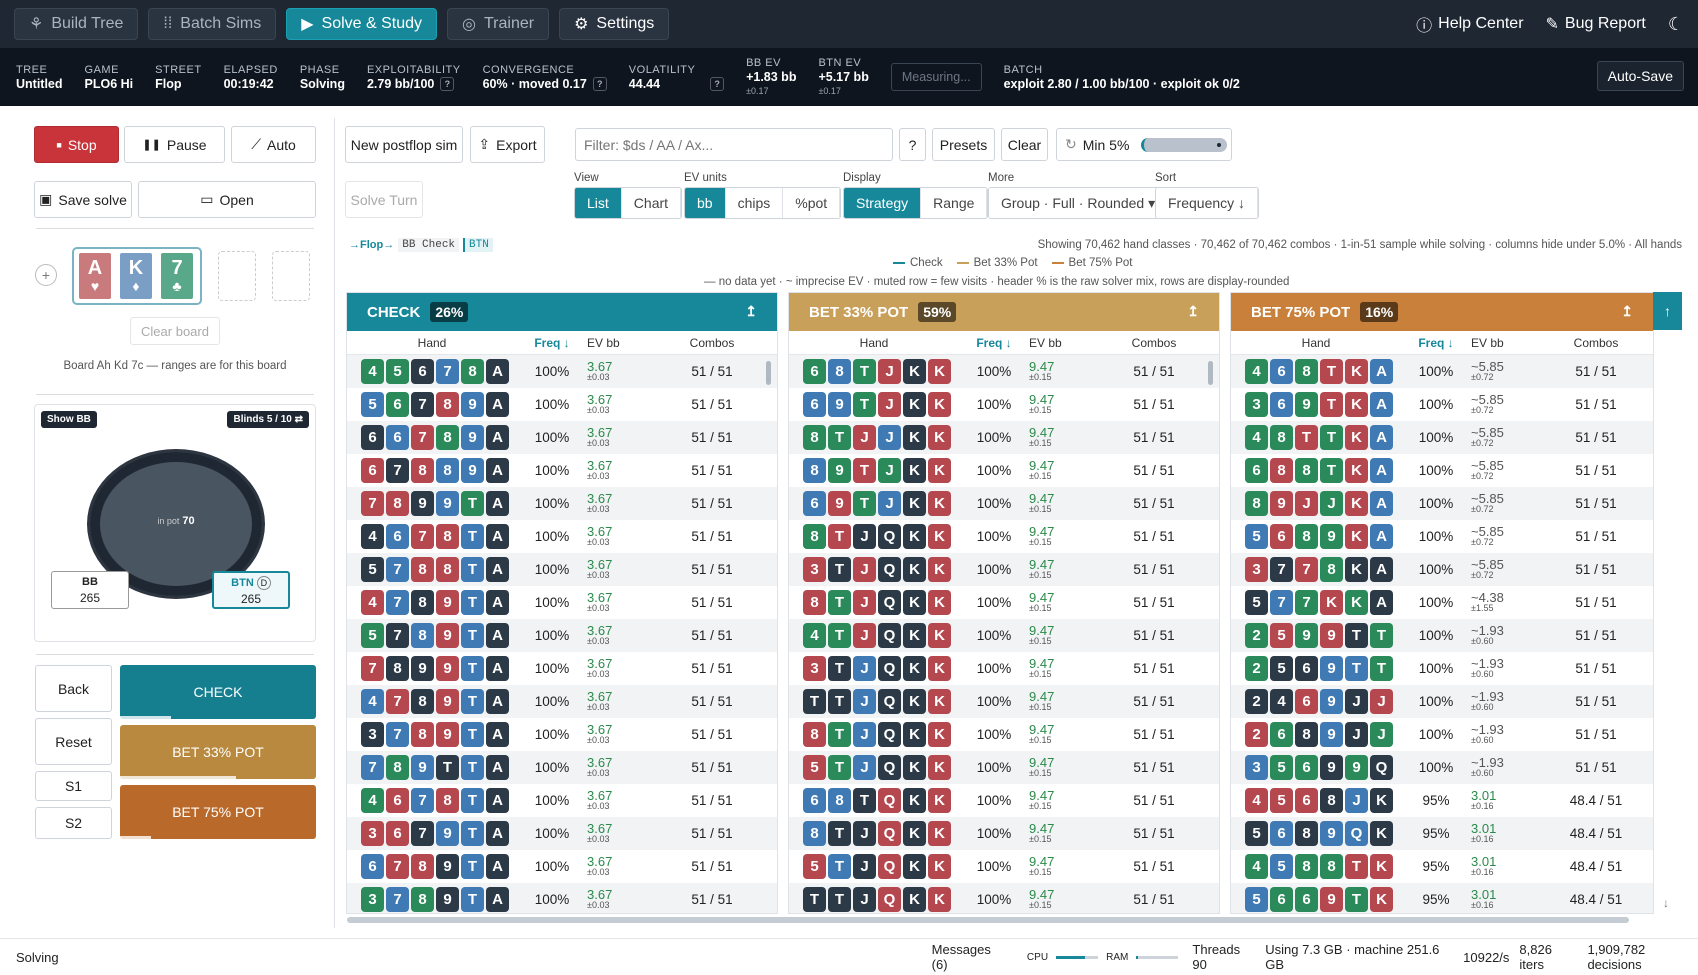 This screenshot has width=1698, height=975. What do you see at coordinates (883, 203) in the screenshot?
I see `display-strategy-option: Strategy` at bounding box center [883, 203].